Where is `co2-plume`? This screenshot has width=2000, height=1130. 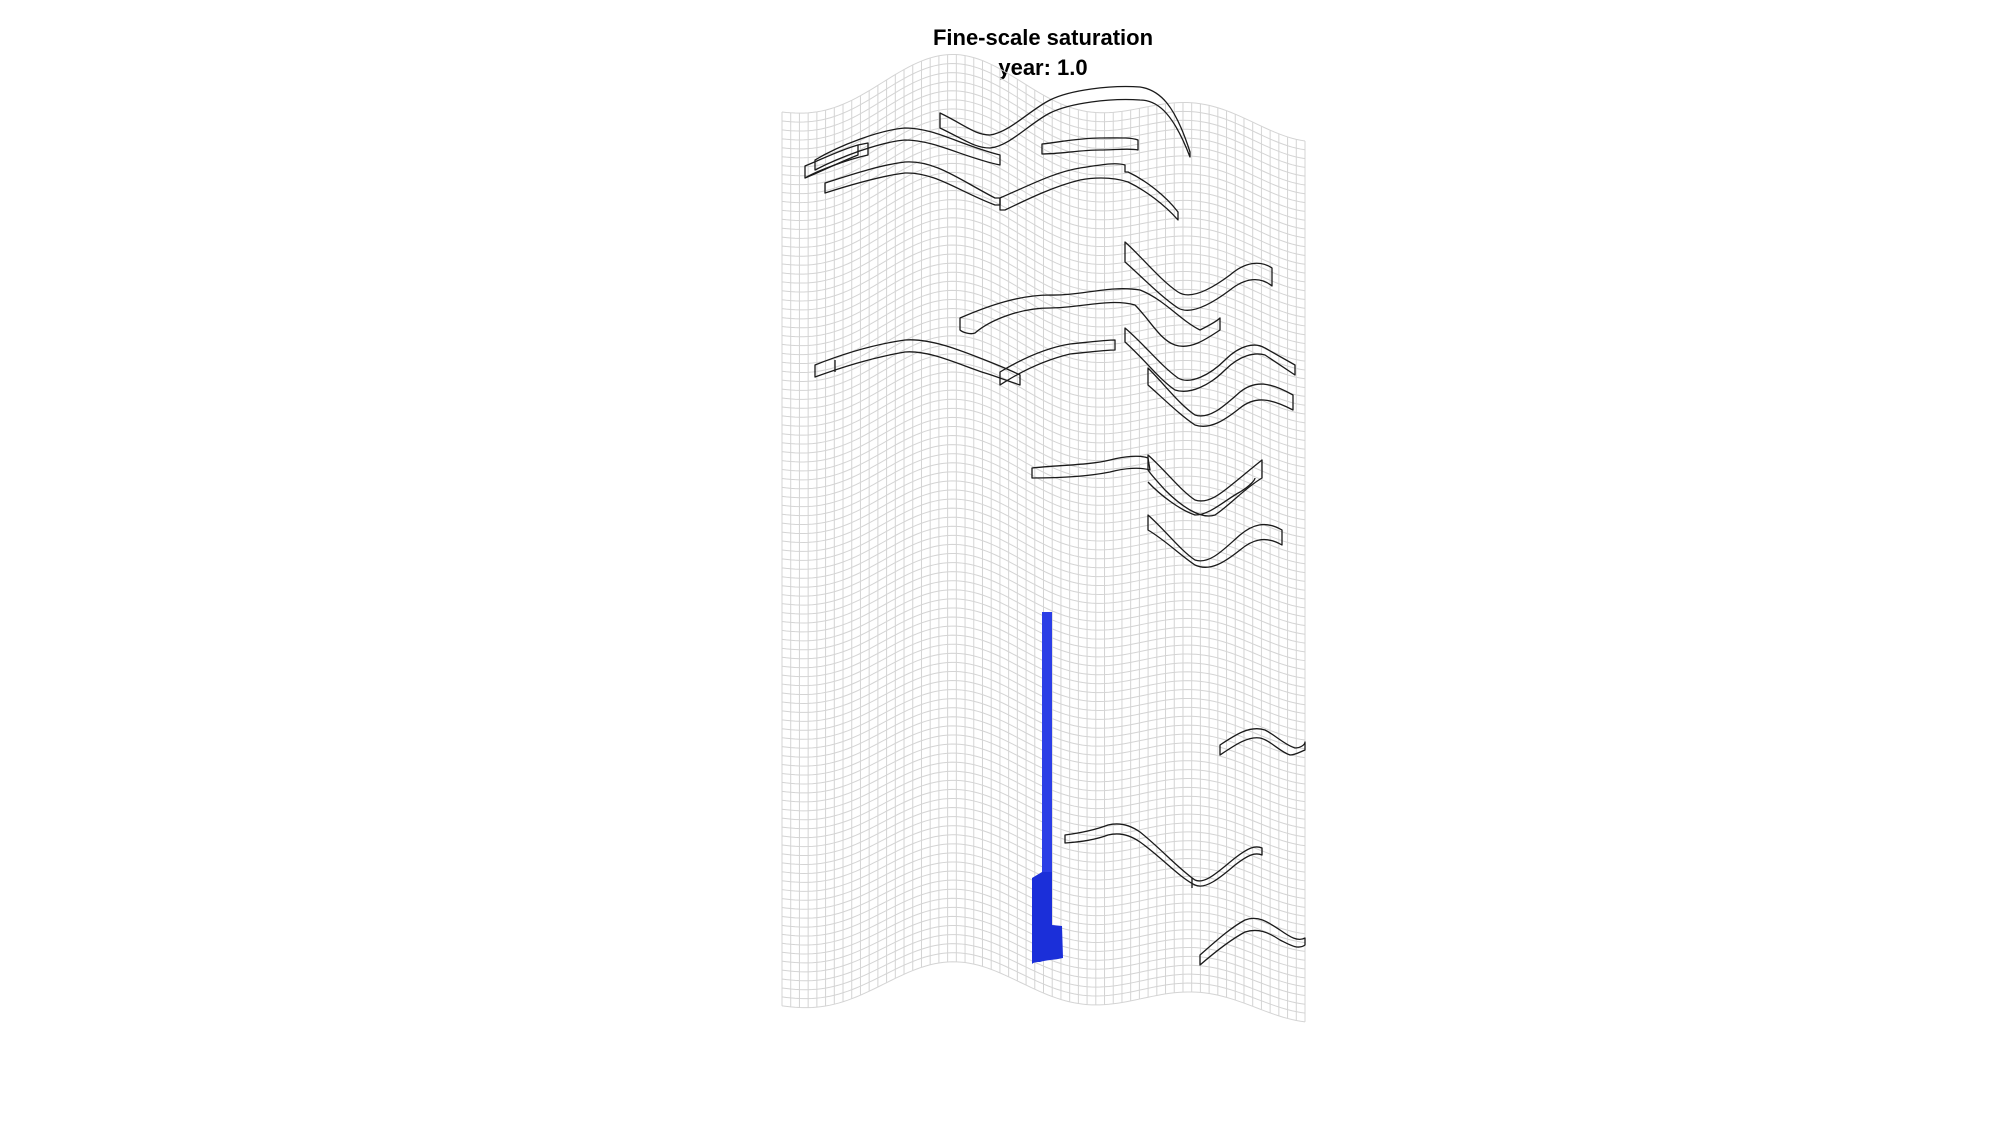 co2-plume is located at coordinates (1047, 788).